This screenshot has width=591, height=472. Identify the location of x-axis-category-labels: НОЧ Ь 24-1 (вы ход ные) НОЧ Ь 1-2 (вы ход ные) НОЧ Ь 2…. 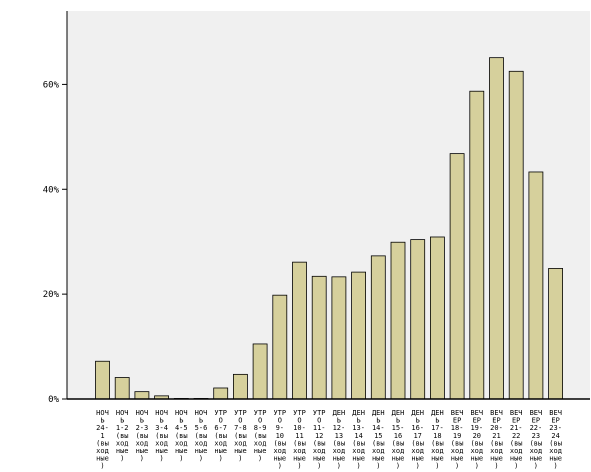
(329, 439).